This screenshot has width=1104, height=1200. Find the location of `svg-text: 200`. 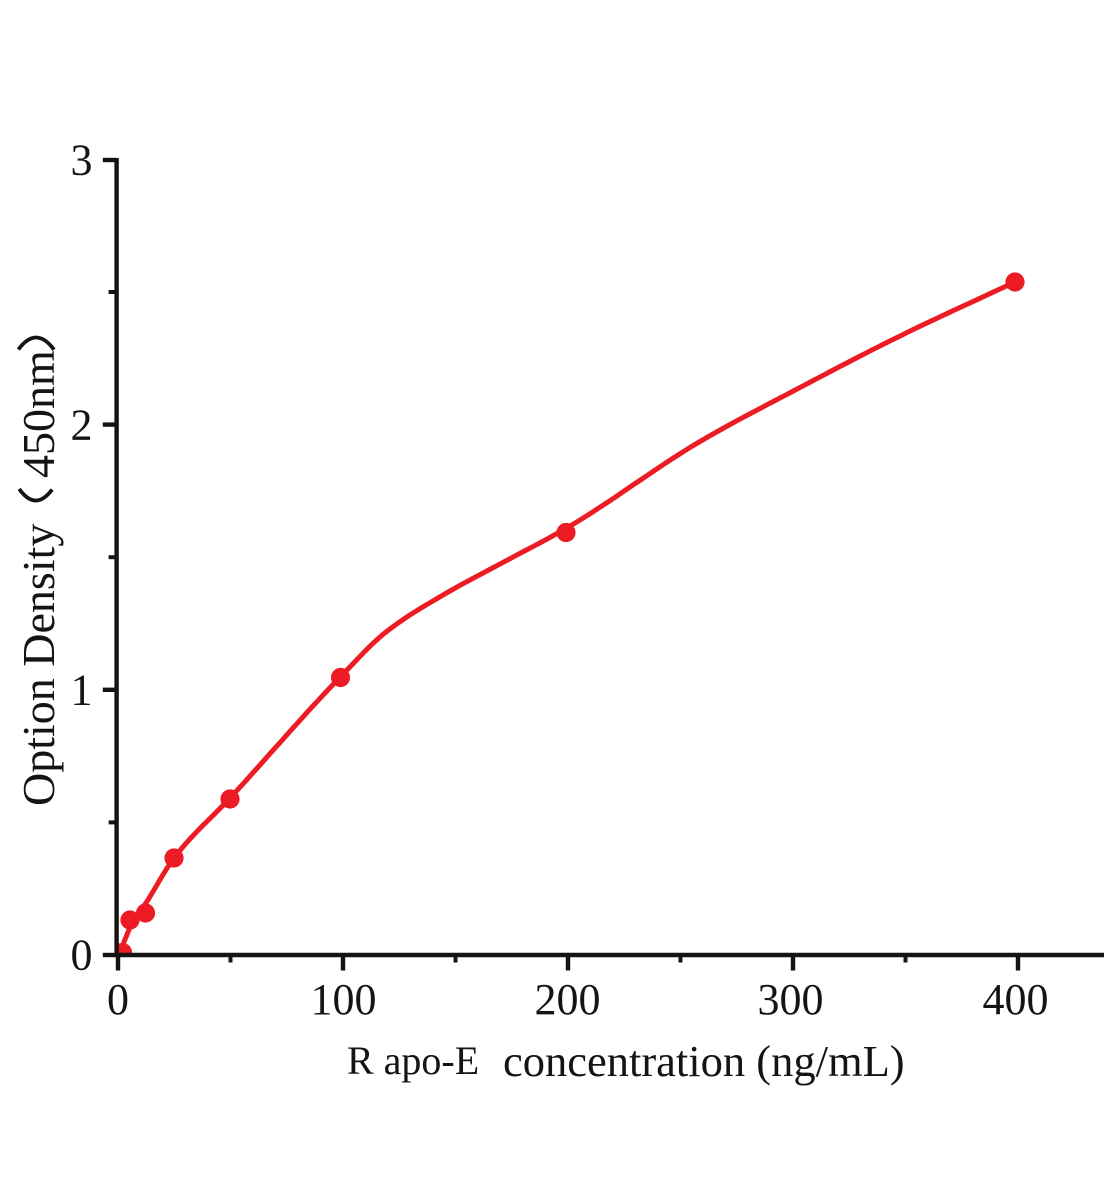

svg-text: 200 is located at coordinates (568, 999).